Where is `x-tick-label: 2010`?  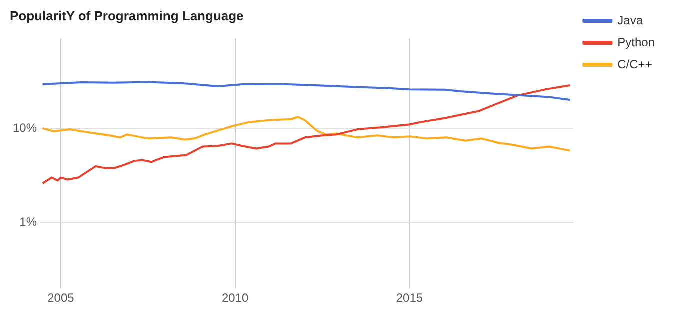
x-tick-label: 2010 is located at coordinates (235, 298).